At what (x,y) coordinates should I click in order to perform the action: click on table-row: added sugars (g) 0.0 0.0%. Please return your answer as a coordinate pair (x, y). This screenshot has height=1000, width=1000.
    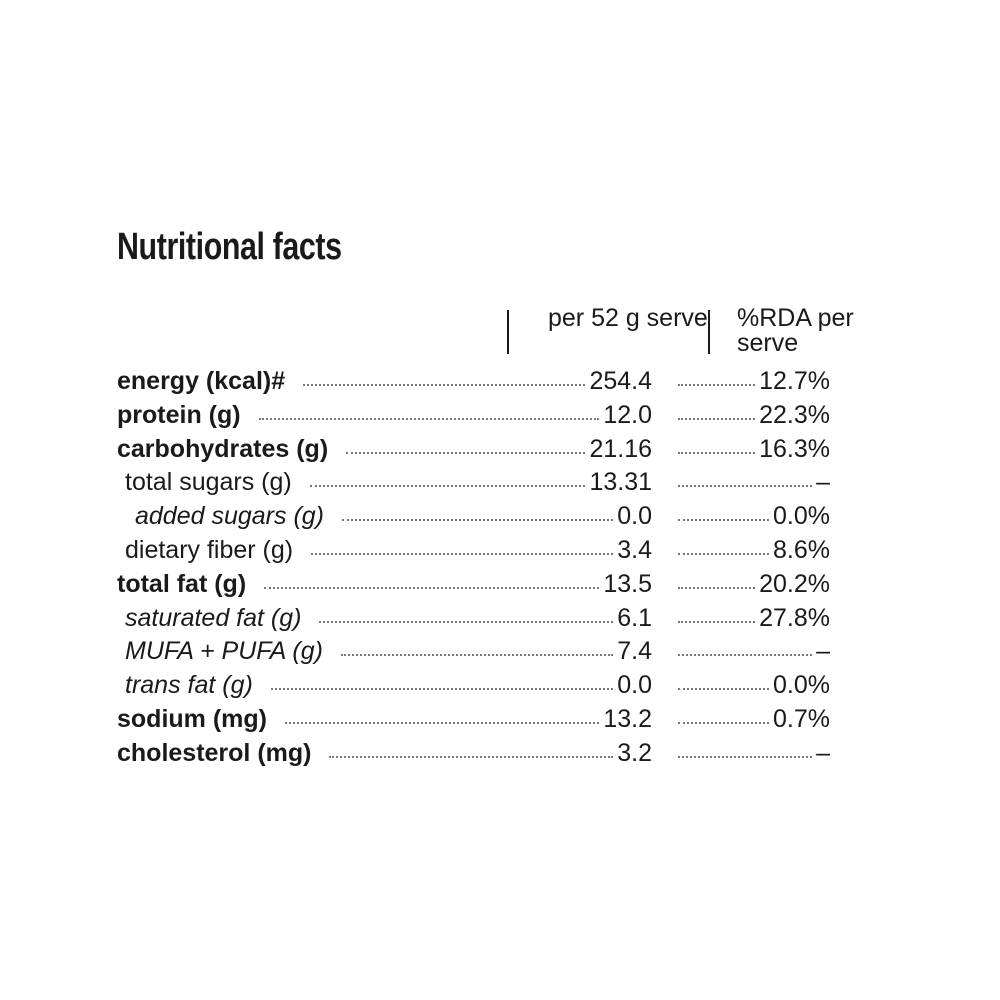
    Looking at the image, I should click on (473, 516).